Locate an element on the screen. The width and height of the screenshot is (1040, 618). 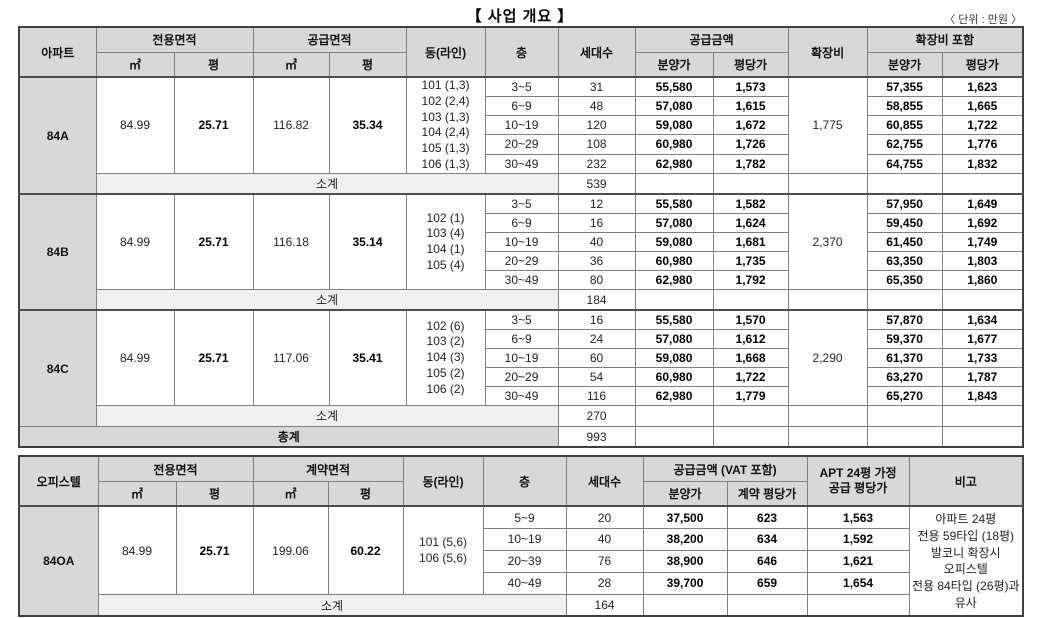
apt24-price-cell: 1,563 is located at coordinates (858, 517).